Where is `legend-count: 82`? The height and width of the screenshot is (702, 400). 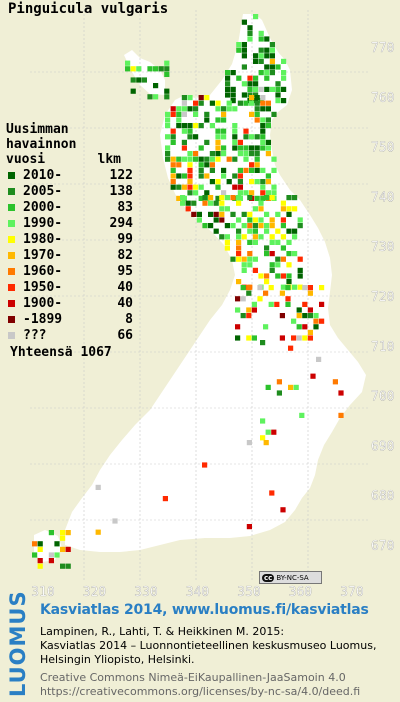 legend-count: 82 is located at coordinates (125, 255).